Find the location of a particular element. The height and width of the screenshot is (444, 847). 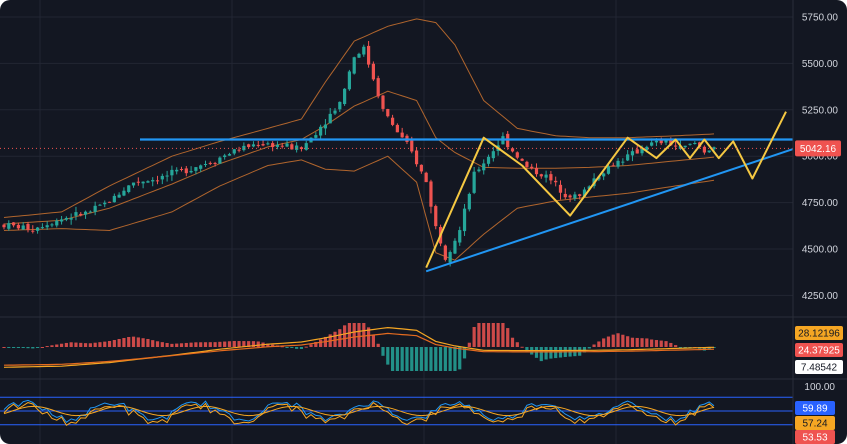

macd-line is located at coordinates (359, 347).